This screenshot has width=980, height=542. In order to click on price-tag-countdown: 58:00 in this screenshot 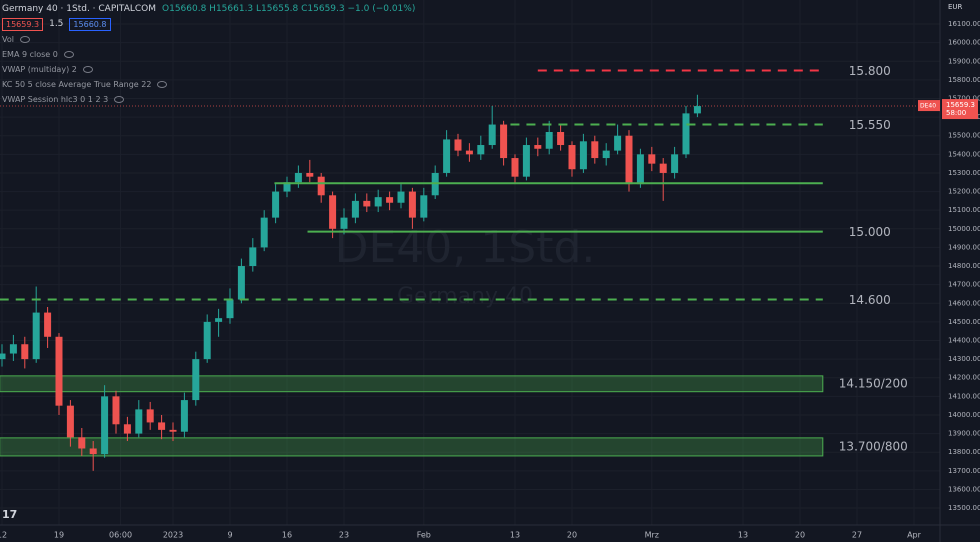, I will do `click(956, 113)`.